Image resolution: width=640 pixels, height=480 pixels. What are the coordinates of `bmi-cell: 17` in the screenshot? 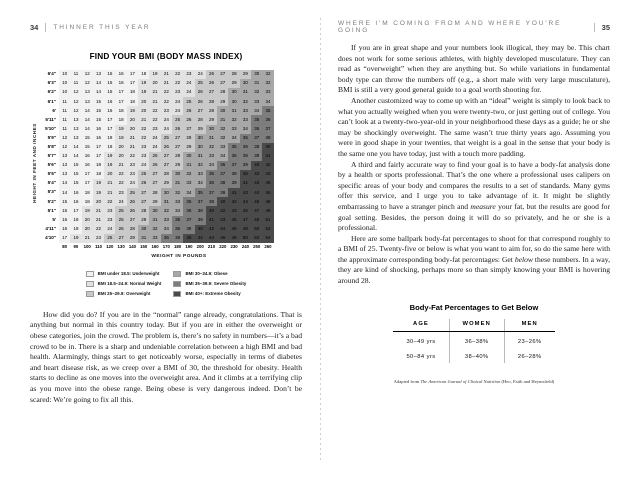 It's located at (76, 211).